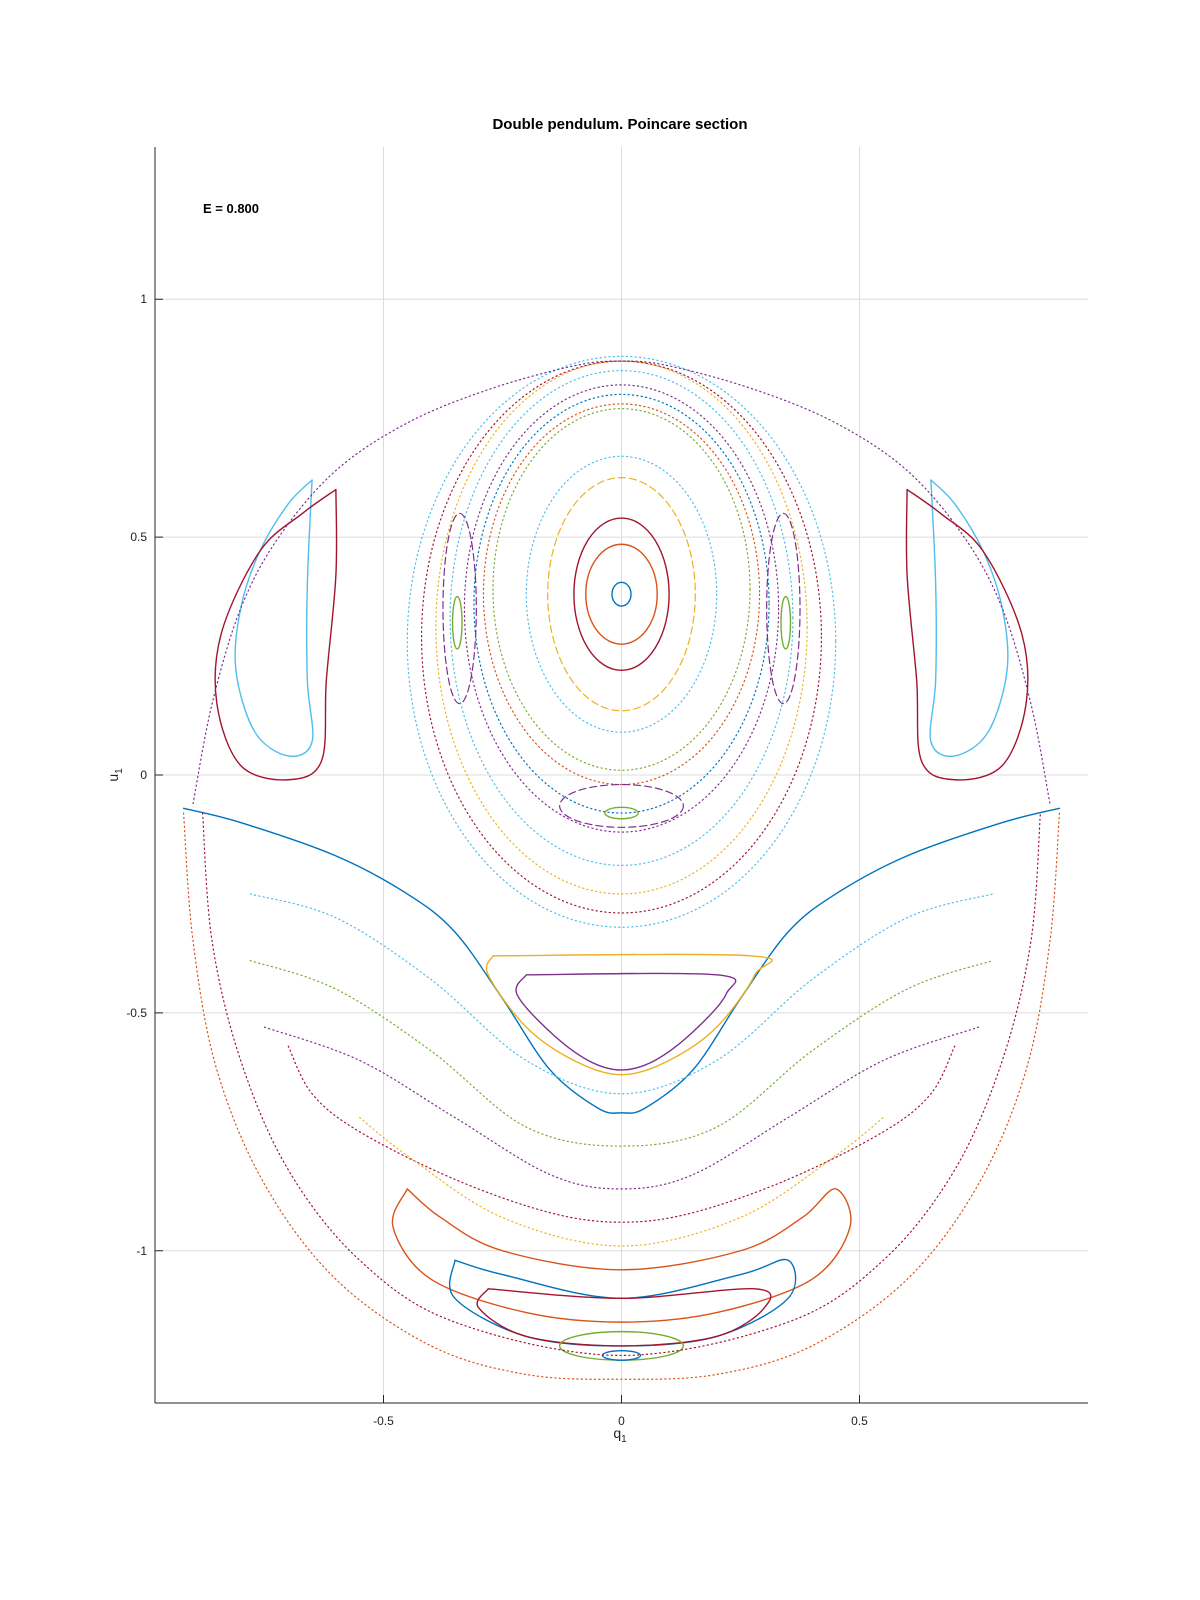  Describe the element at coordinates (119, 771) in the screenshot. I see `y-axis-label-subscript: 1` at that location.